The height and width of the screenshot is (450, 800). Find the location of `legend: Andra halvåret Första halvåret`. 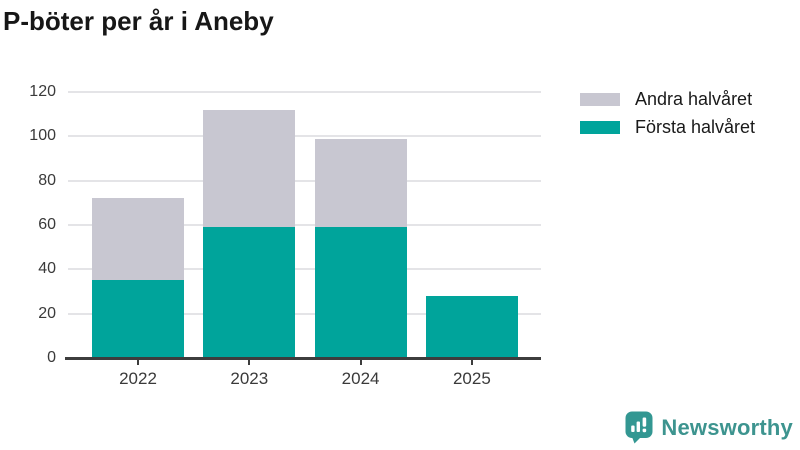

legend: Andra halvåret Första halvåret is located at coordinates (667, 116).